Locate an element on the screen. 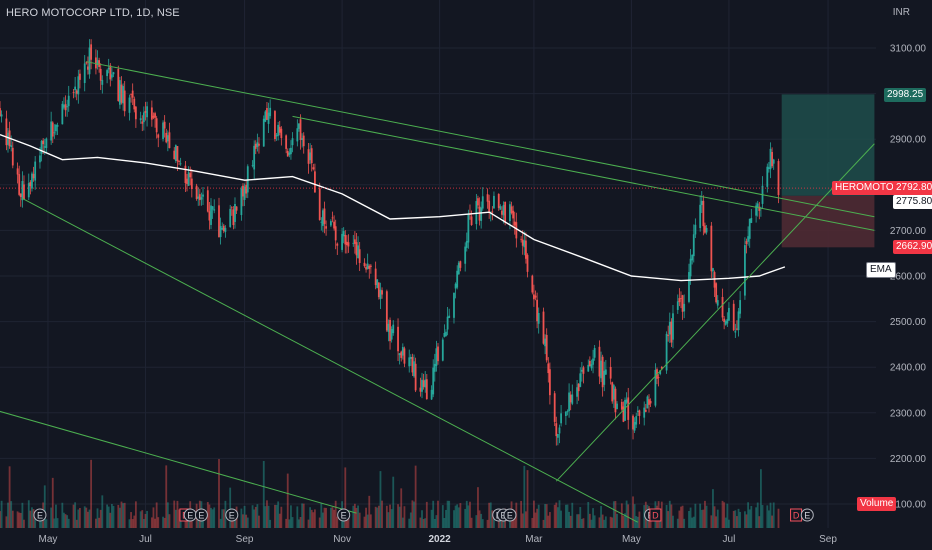  symbol-badge: HEROMOTOCO is located at coordinates (872, 188).